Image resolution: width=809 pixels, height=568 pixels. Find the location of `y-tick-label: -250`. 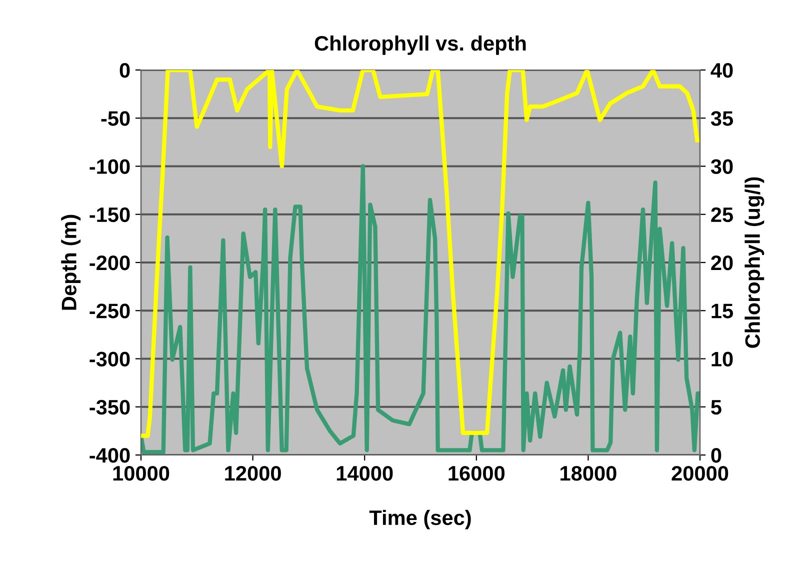

y-tick-label: -250 is located at coordinates (110, 311).